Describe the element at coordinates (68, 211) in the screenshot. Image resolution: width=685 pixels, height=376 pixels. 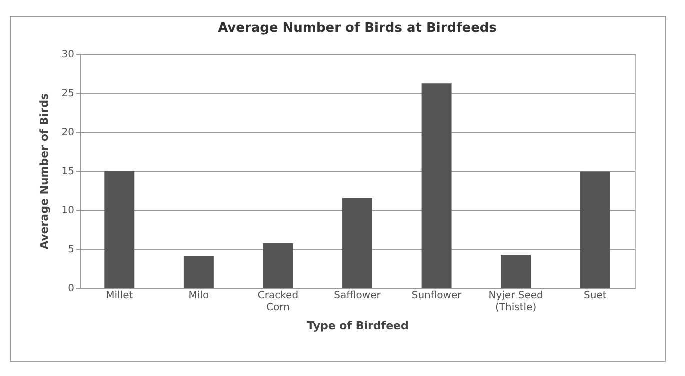
I see `y-tick-label: 10` at that location.